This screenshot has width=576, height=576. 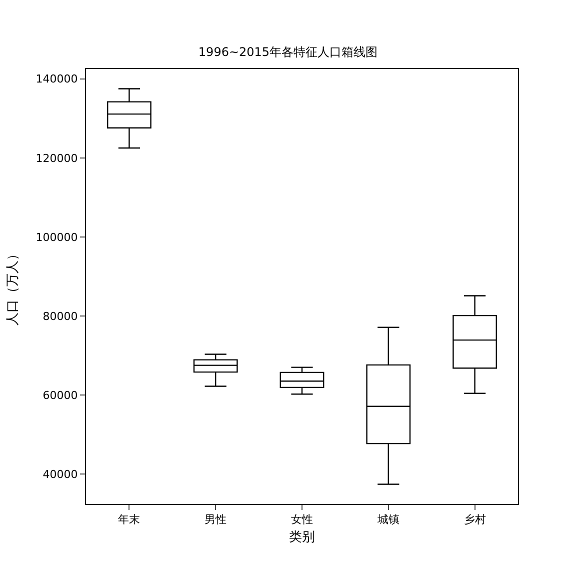 What do you see at coordinates (57, 237) in the screenshot?
I see `y-tick-label: 100000` at bounding box center [57, 237].